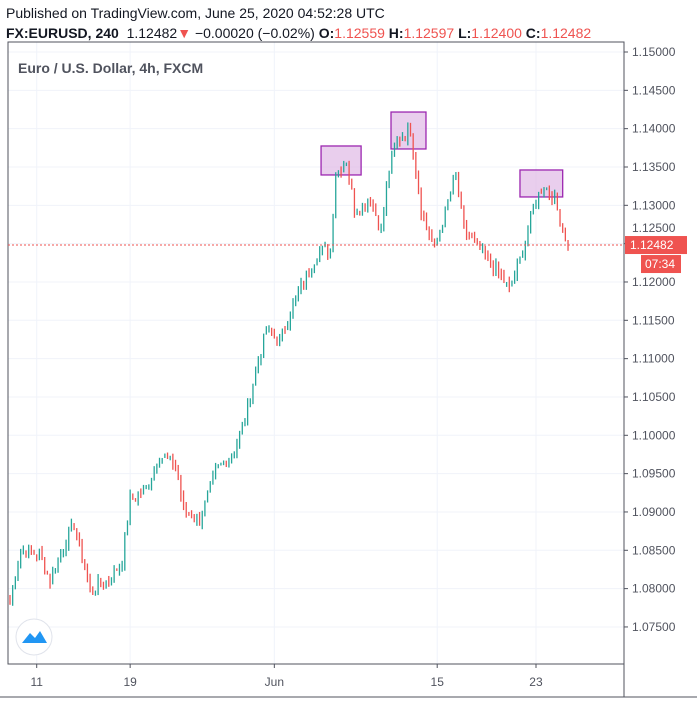 This screenshot has width=697, height=704. I want to click on y-tick-label: 1.11000, so click(653, 359).